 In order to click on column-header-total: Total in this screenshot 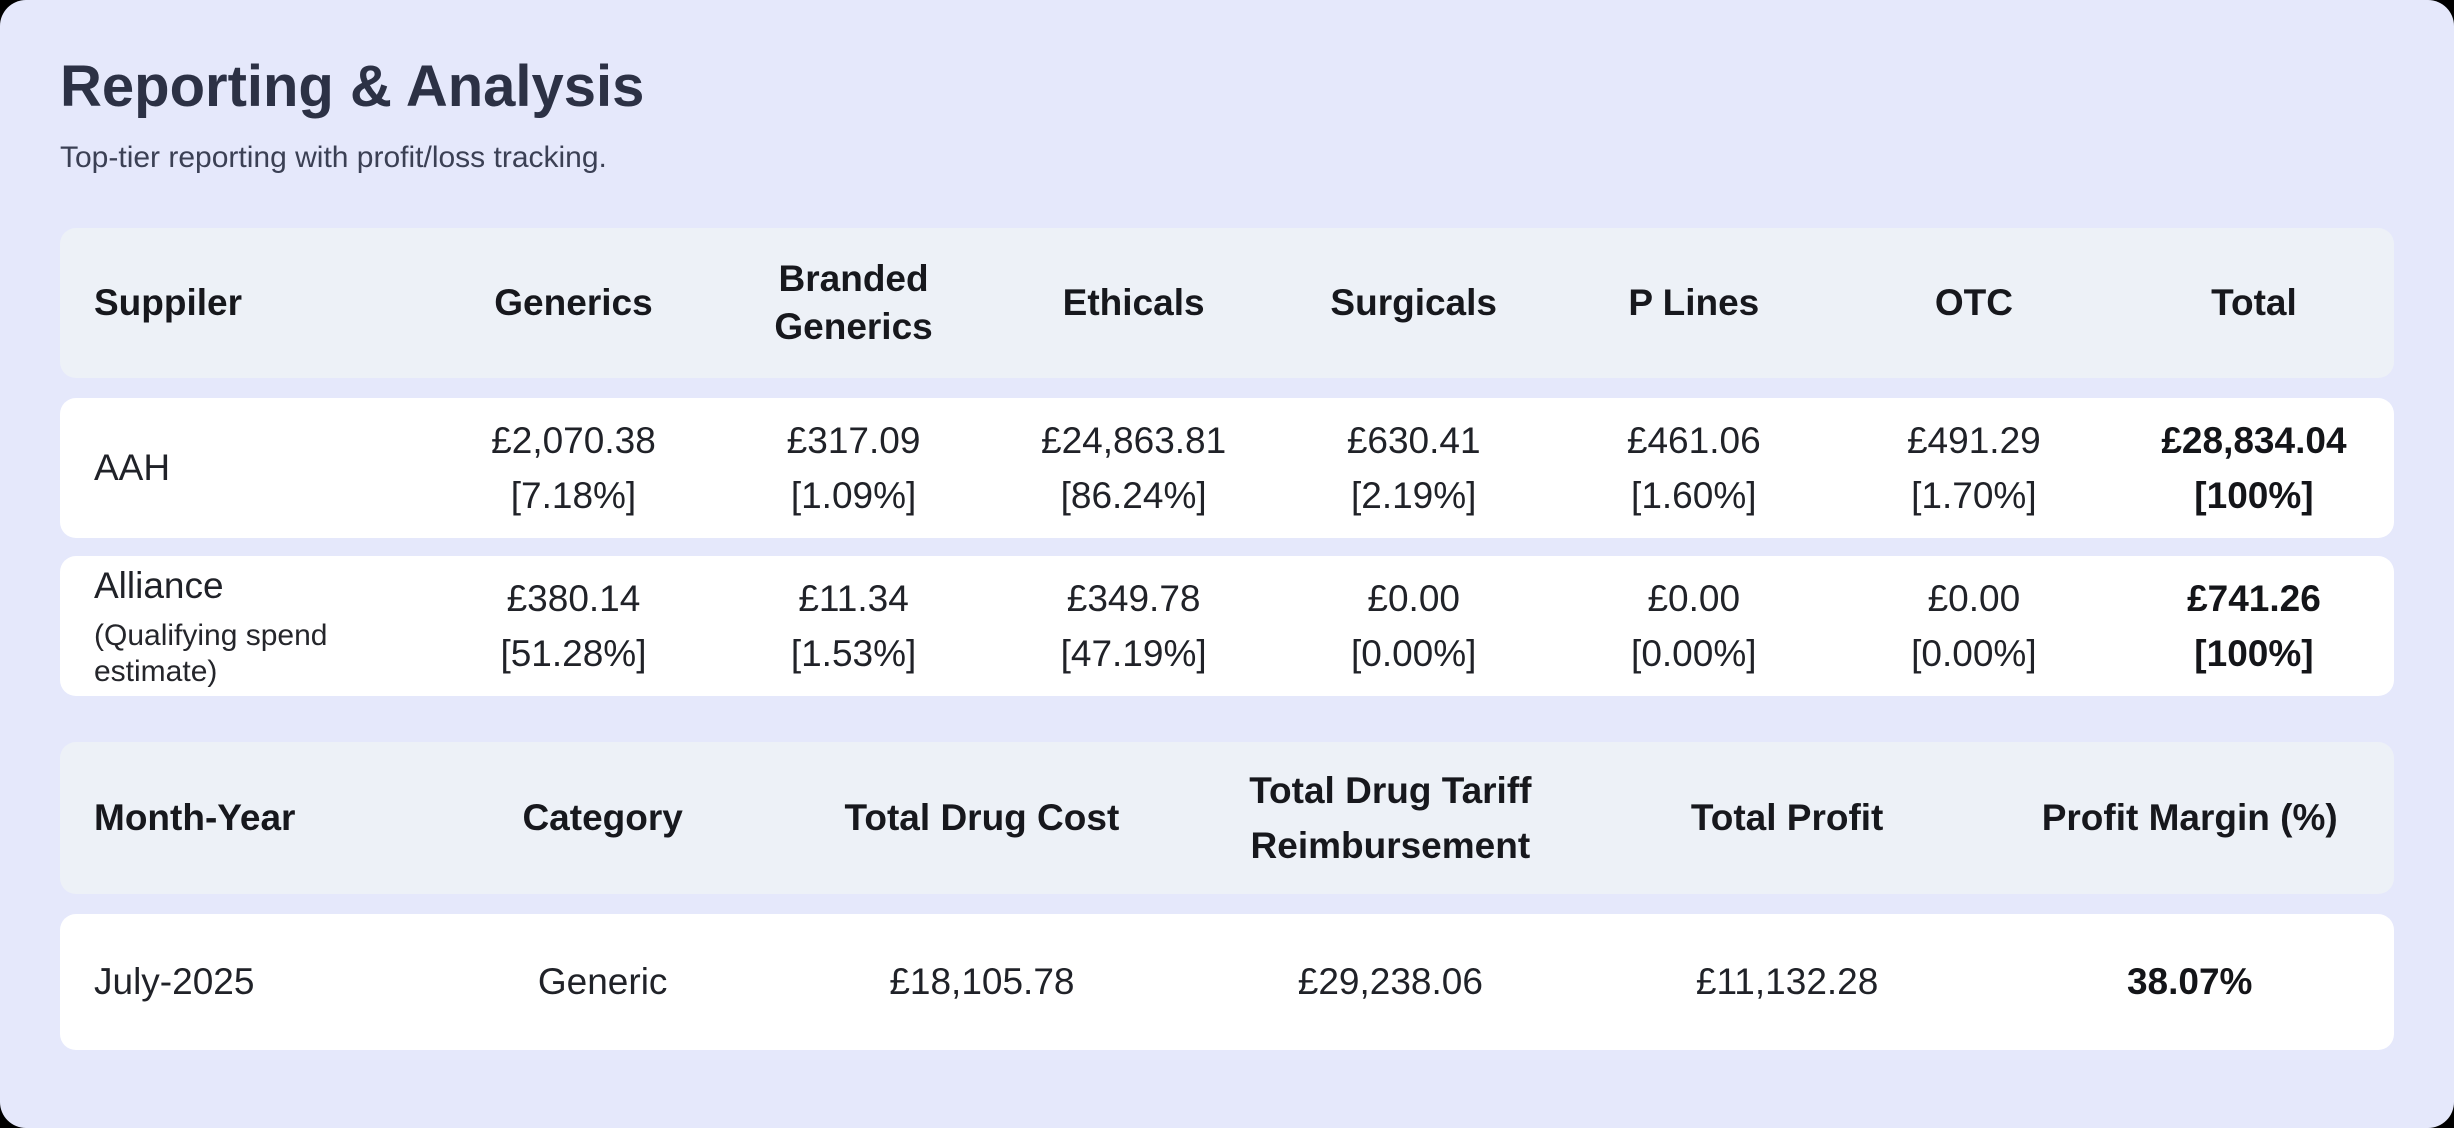, I will do `click(2254, 303)`.